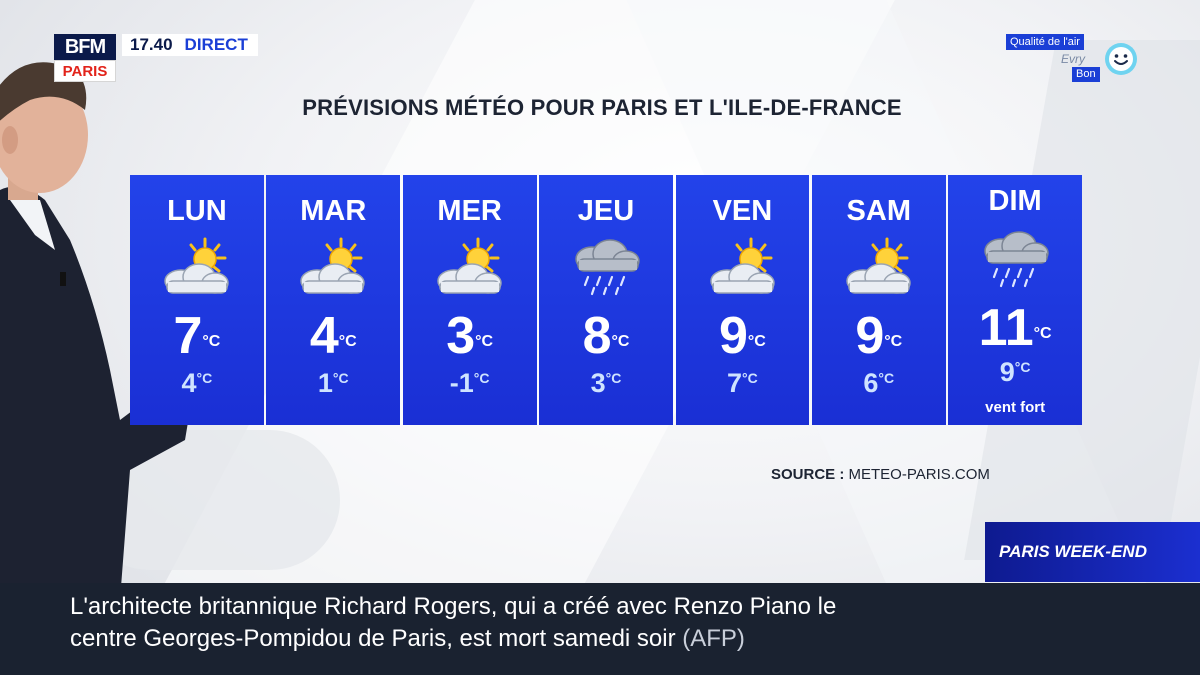 The image size is (1200, 675). What do you see at coordinates (1121, 59) in the screenshot?
I see `smiley-icon` at bounding box center [1121, 59].